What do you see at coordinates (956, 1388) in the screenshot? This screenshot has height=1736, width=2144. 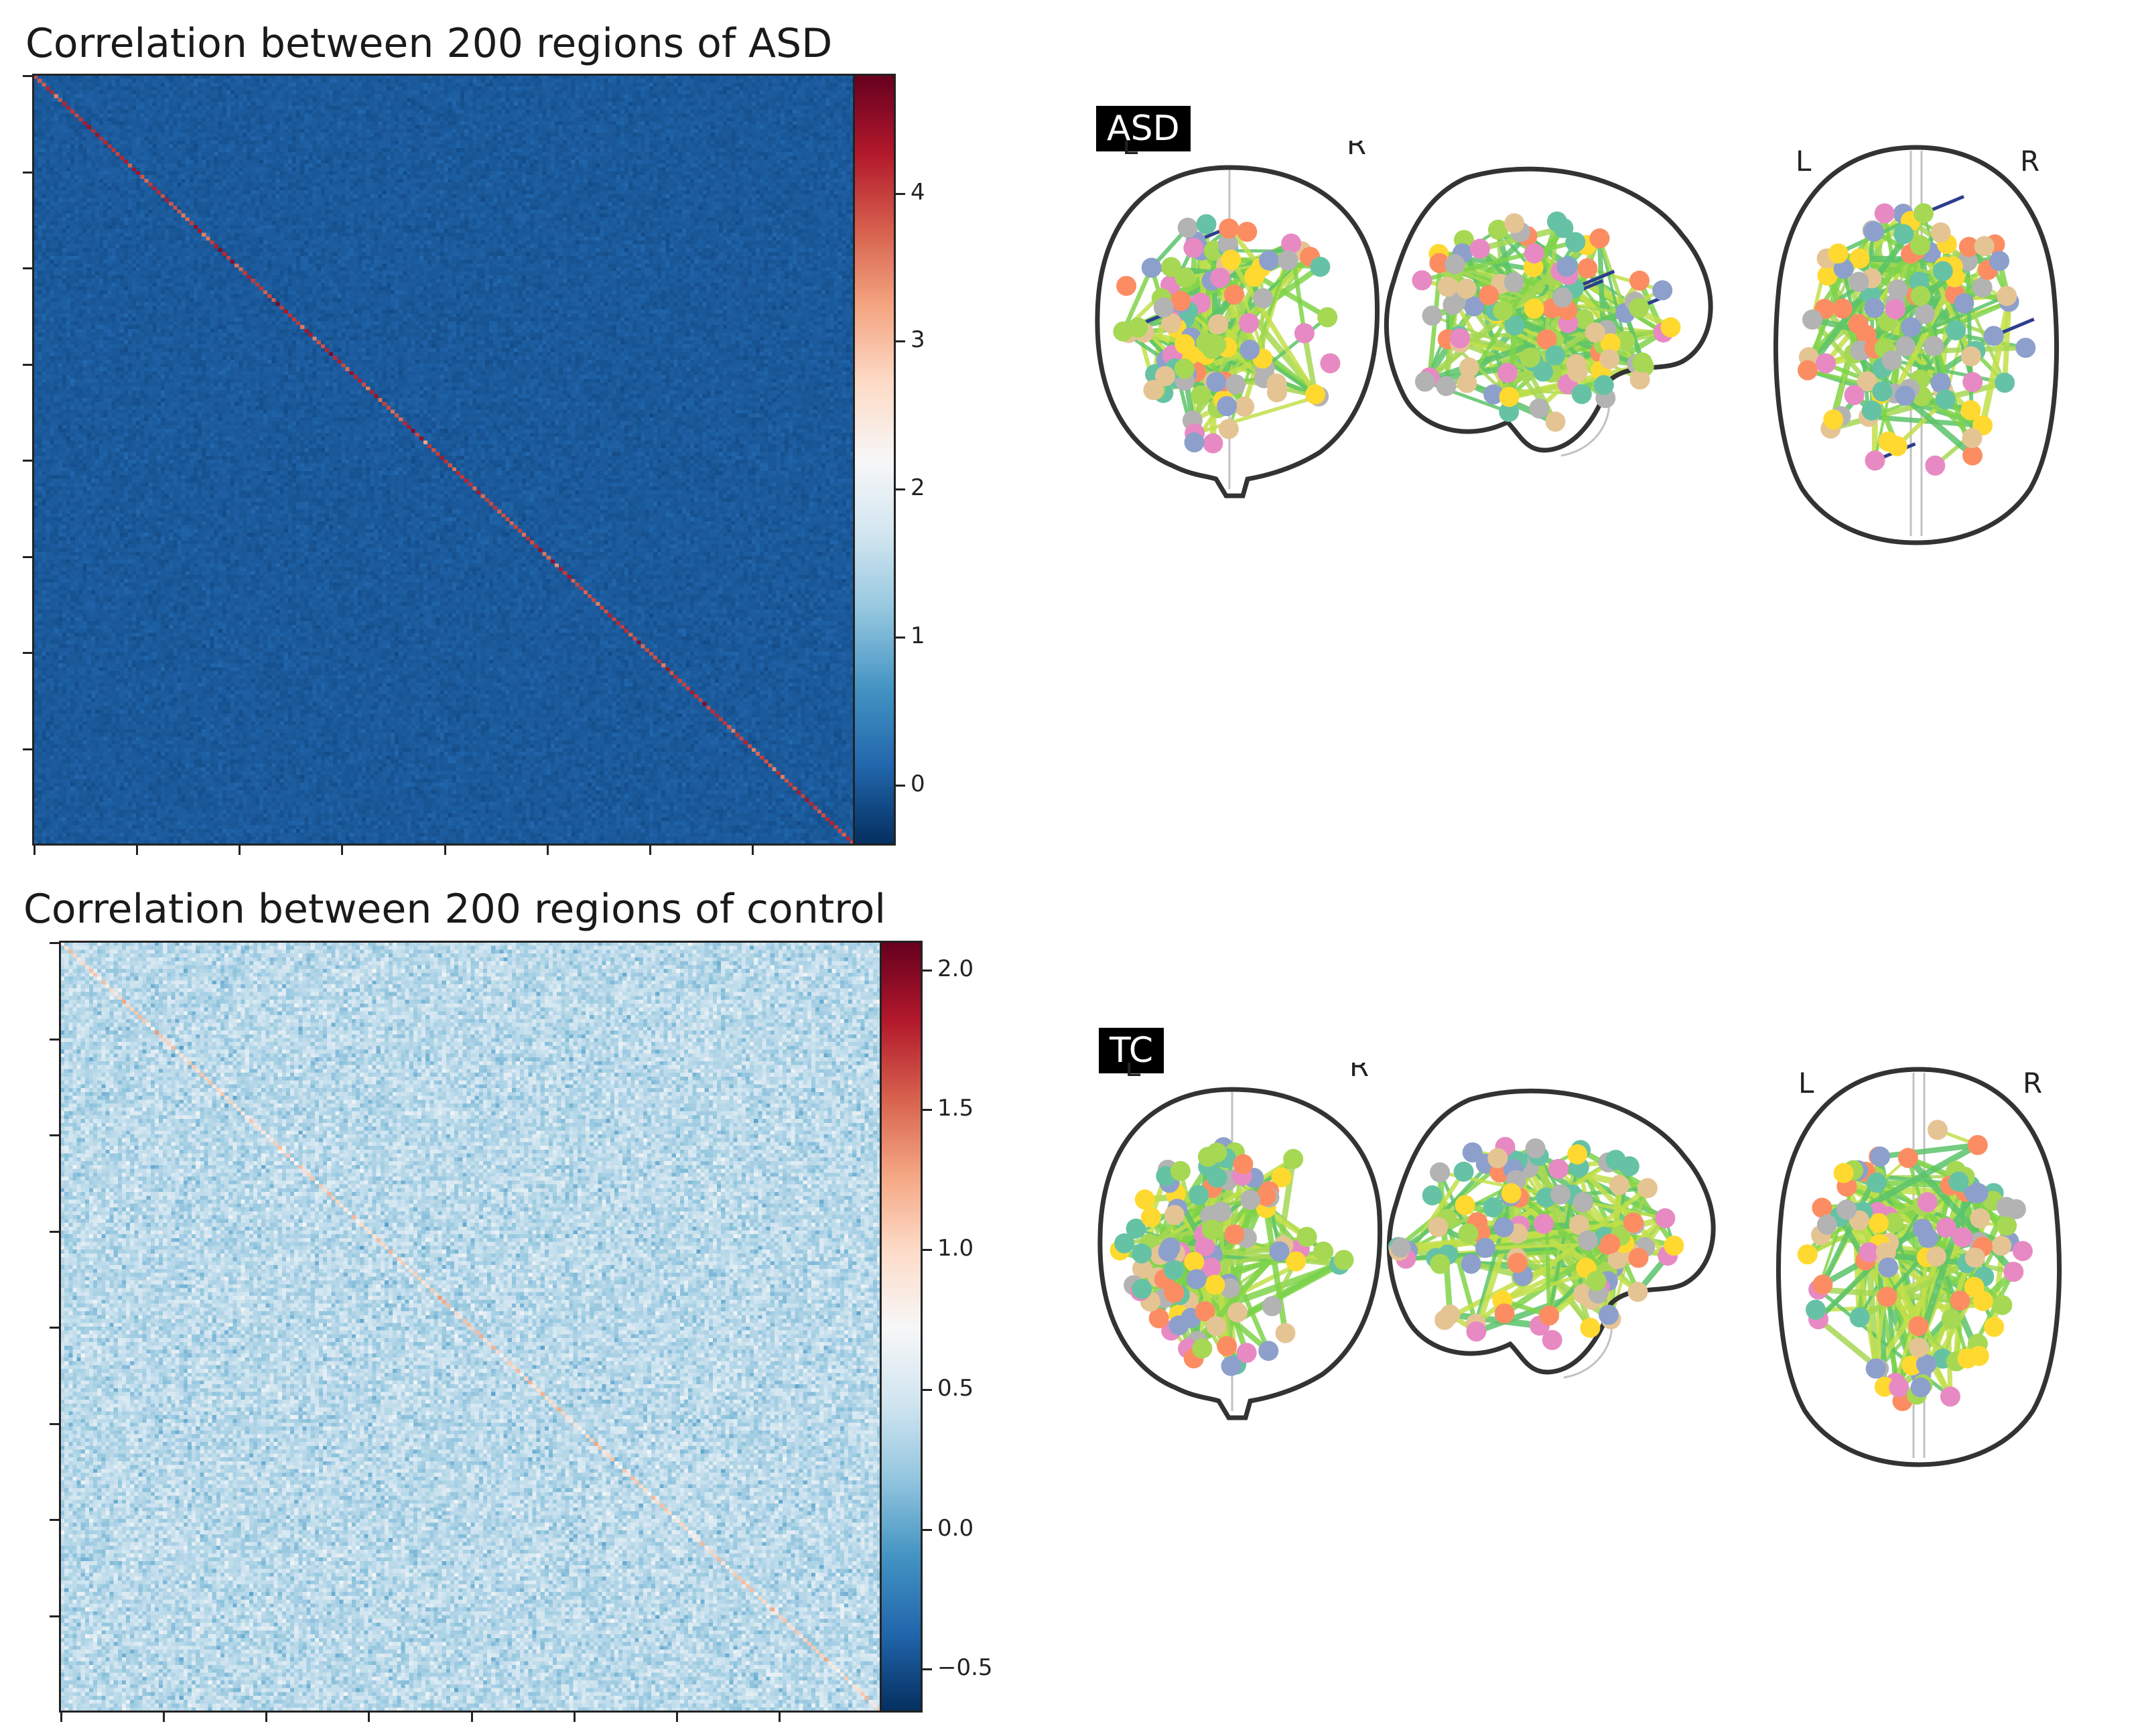 I see `colorbar-tick-label: 0.5` at bounding box center [956, 1388].